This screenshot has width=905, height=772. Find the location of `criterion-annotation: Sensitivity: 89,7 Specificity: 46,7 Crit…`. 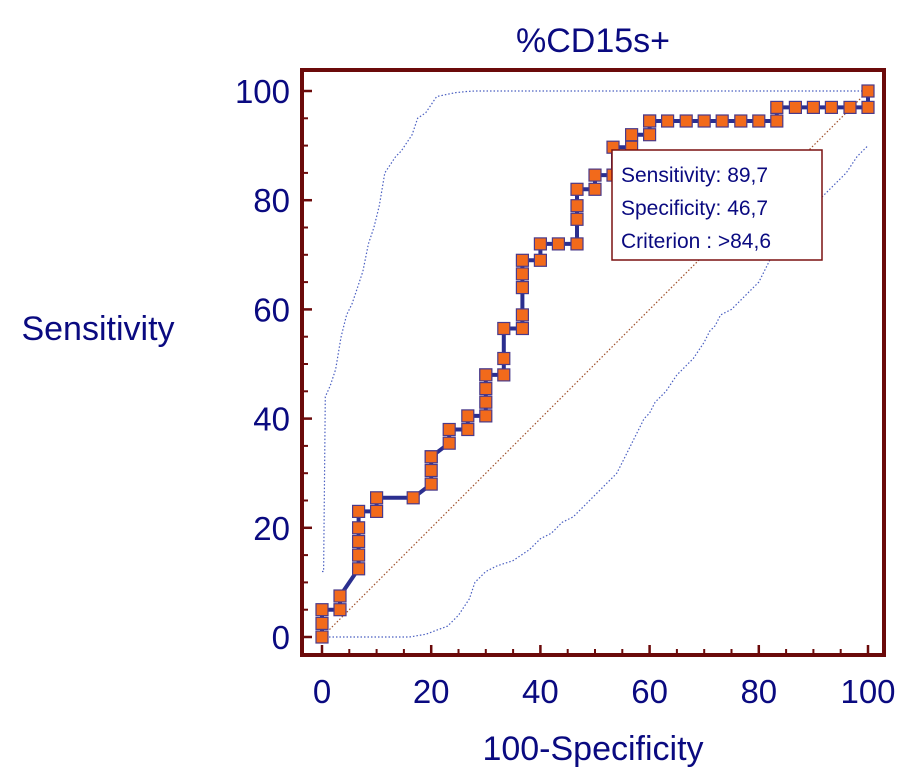

criterion-annotation: Sensitivity: 89,7 Specificity: 46,7 Crit… is located at coordinates (717, 205).